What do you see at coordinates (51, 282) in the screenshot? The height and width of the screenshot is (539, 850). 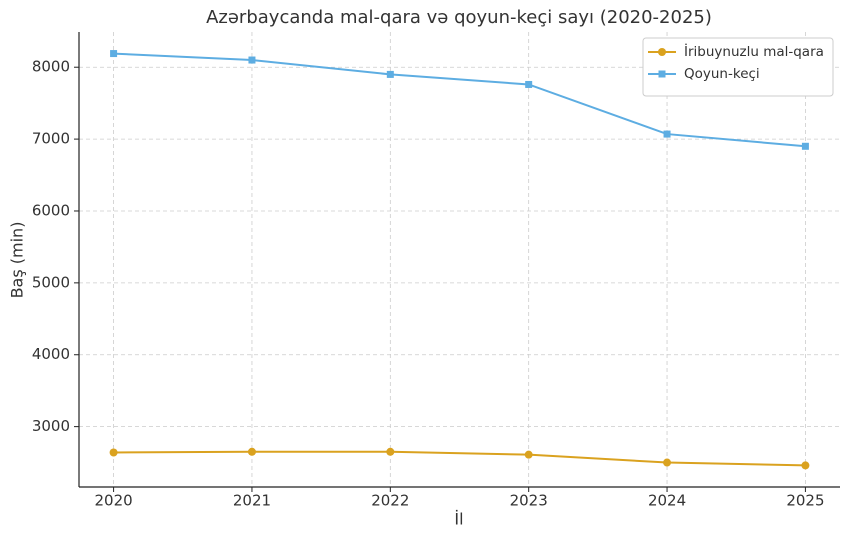 I see `y-tick-label: 5000` at bounding box center [51, 282].